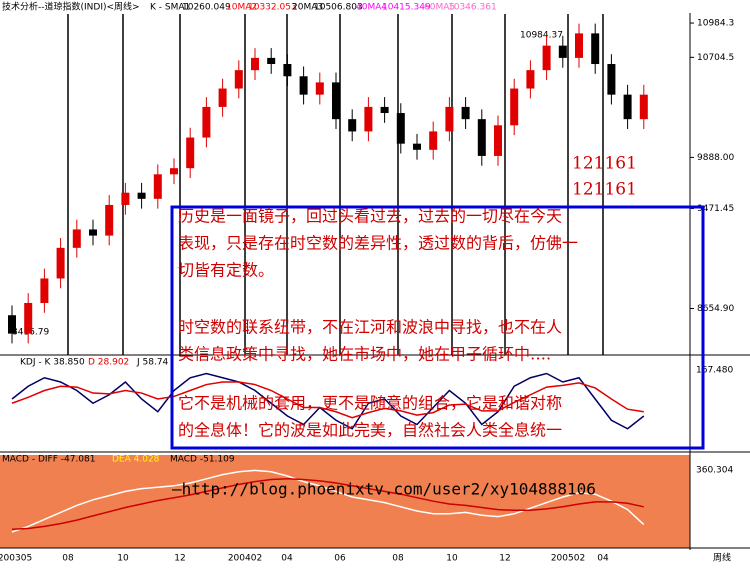 This screenshot has width=750, height=574. What do you see at coordinates (272, 8) in the screenshot?
I see `legend-entry: 10332.053` at bounding box center [272, 8].